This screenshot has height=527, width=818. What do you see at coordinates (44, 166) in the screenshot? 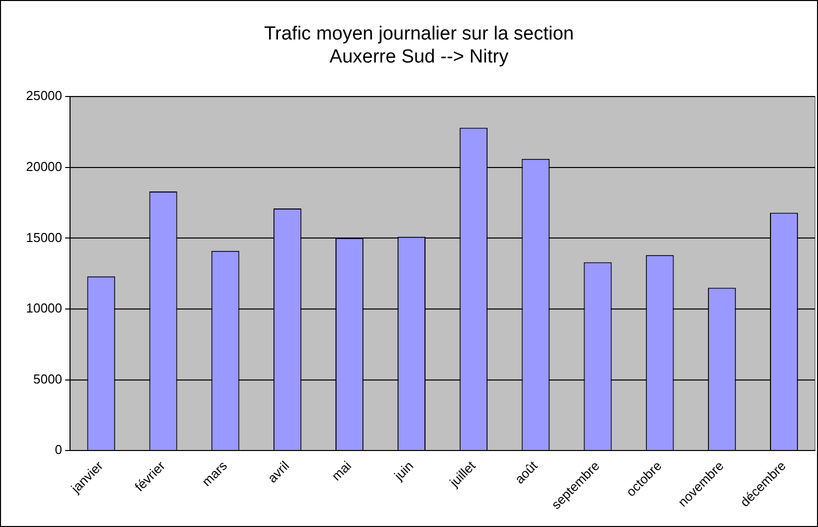
I see `y-tick-label: 20000` at bounding box center [44, 166].